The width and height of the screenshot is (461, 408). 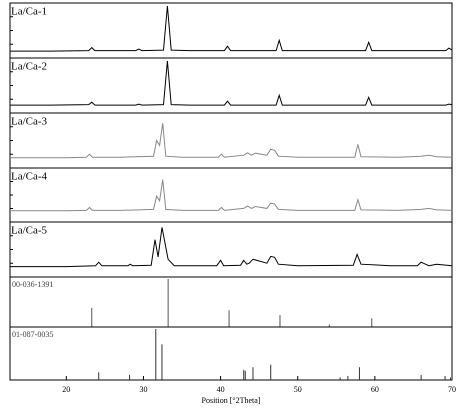 I want to click on reference-label: 01-087-0035, so click(x=32, y=334).